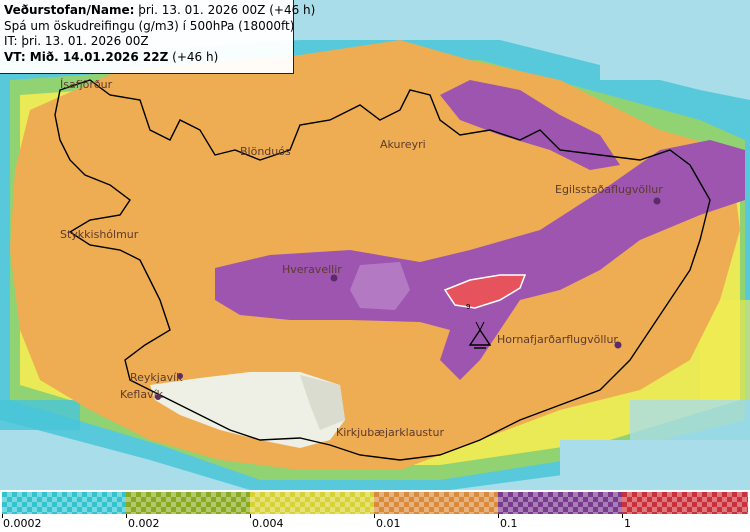  What do you see at coordinates (99, 234) in the screenshot?
I see `place-label-stykkisholmur: Stykkishólmur` at bounding box center [99, 234].